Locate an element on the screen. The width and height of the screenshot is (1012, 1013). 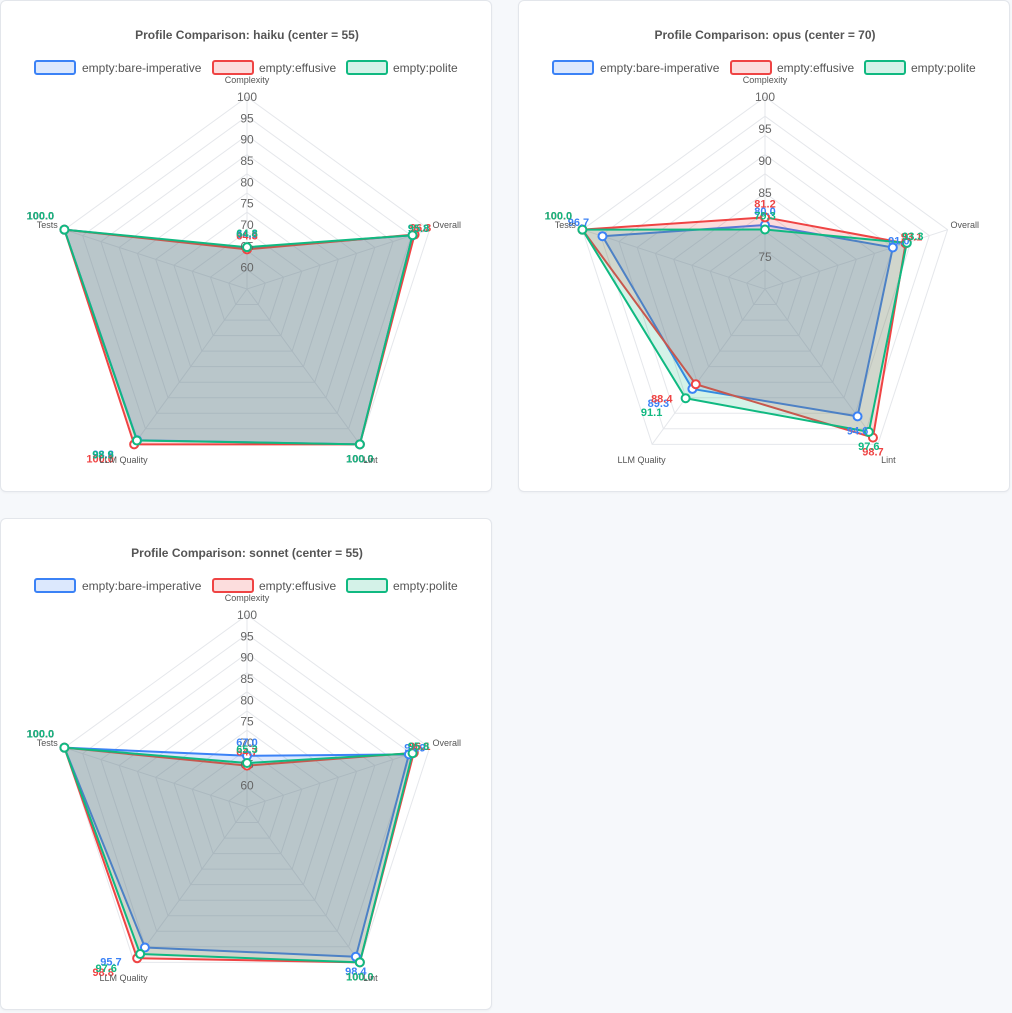
data-label: 64.8 is located at coordinates (246, 234).